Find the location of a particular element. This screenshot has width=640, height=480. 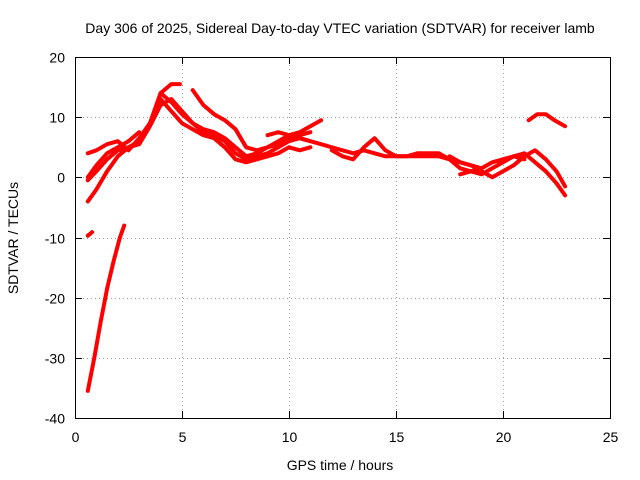

x-axis-label: GPS time / hours is located at coordinates (340, 465).